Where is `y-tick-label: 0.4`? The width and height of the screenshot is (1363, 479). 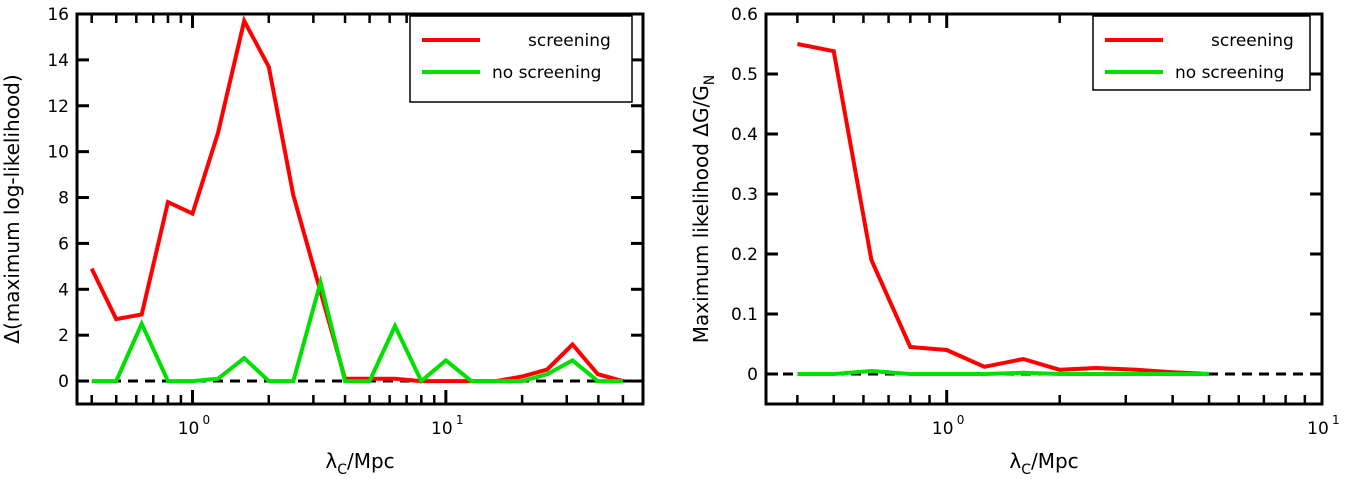
y-tick-label: 0.4 is located at coordinates (744, 135).